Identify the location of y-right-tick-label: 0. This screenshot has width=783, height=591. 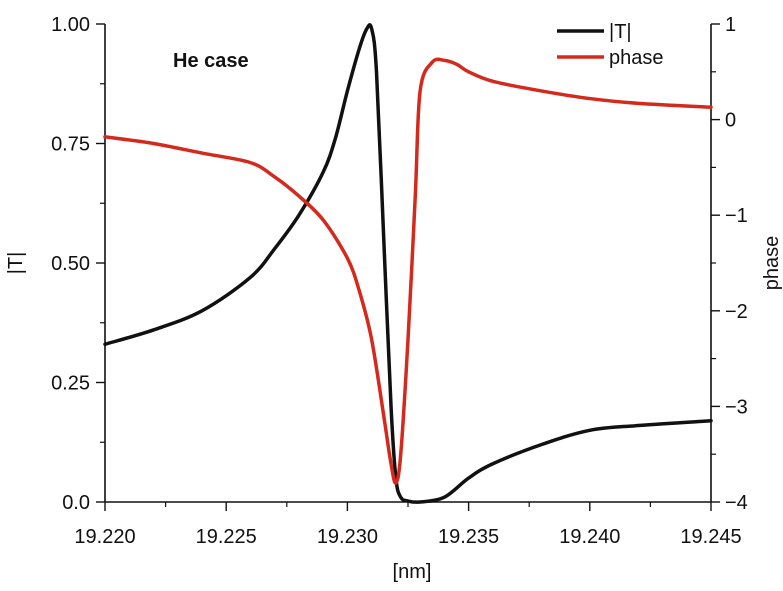
(730, 121).